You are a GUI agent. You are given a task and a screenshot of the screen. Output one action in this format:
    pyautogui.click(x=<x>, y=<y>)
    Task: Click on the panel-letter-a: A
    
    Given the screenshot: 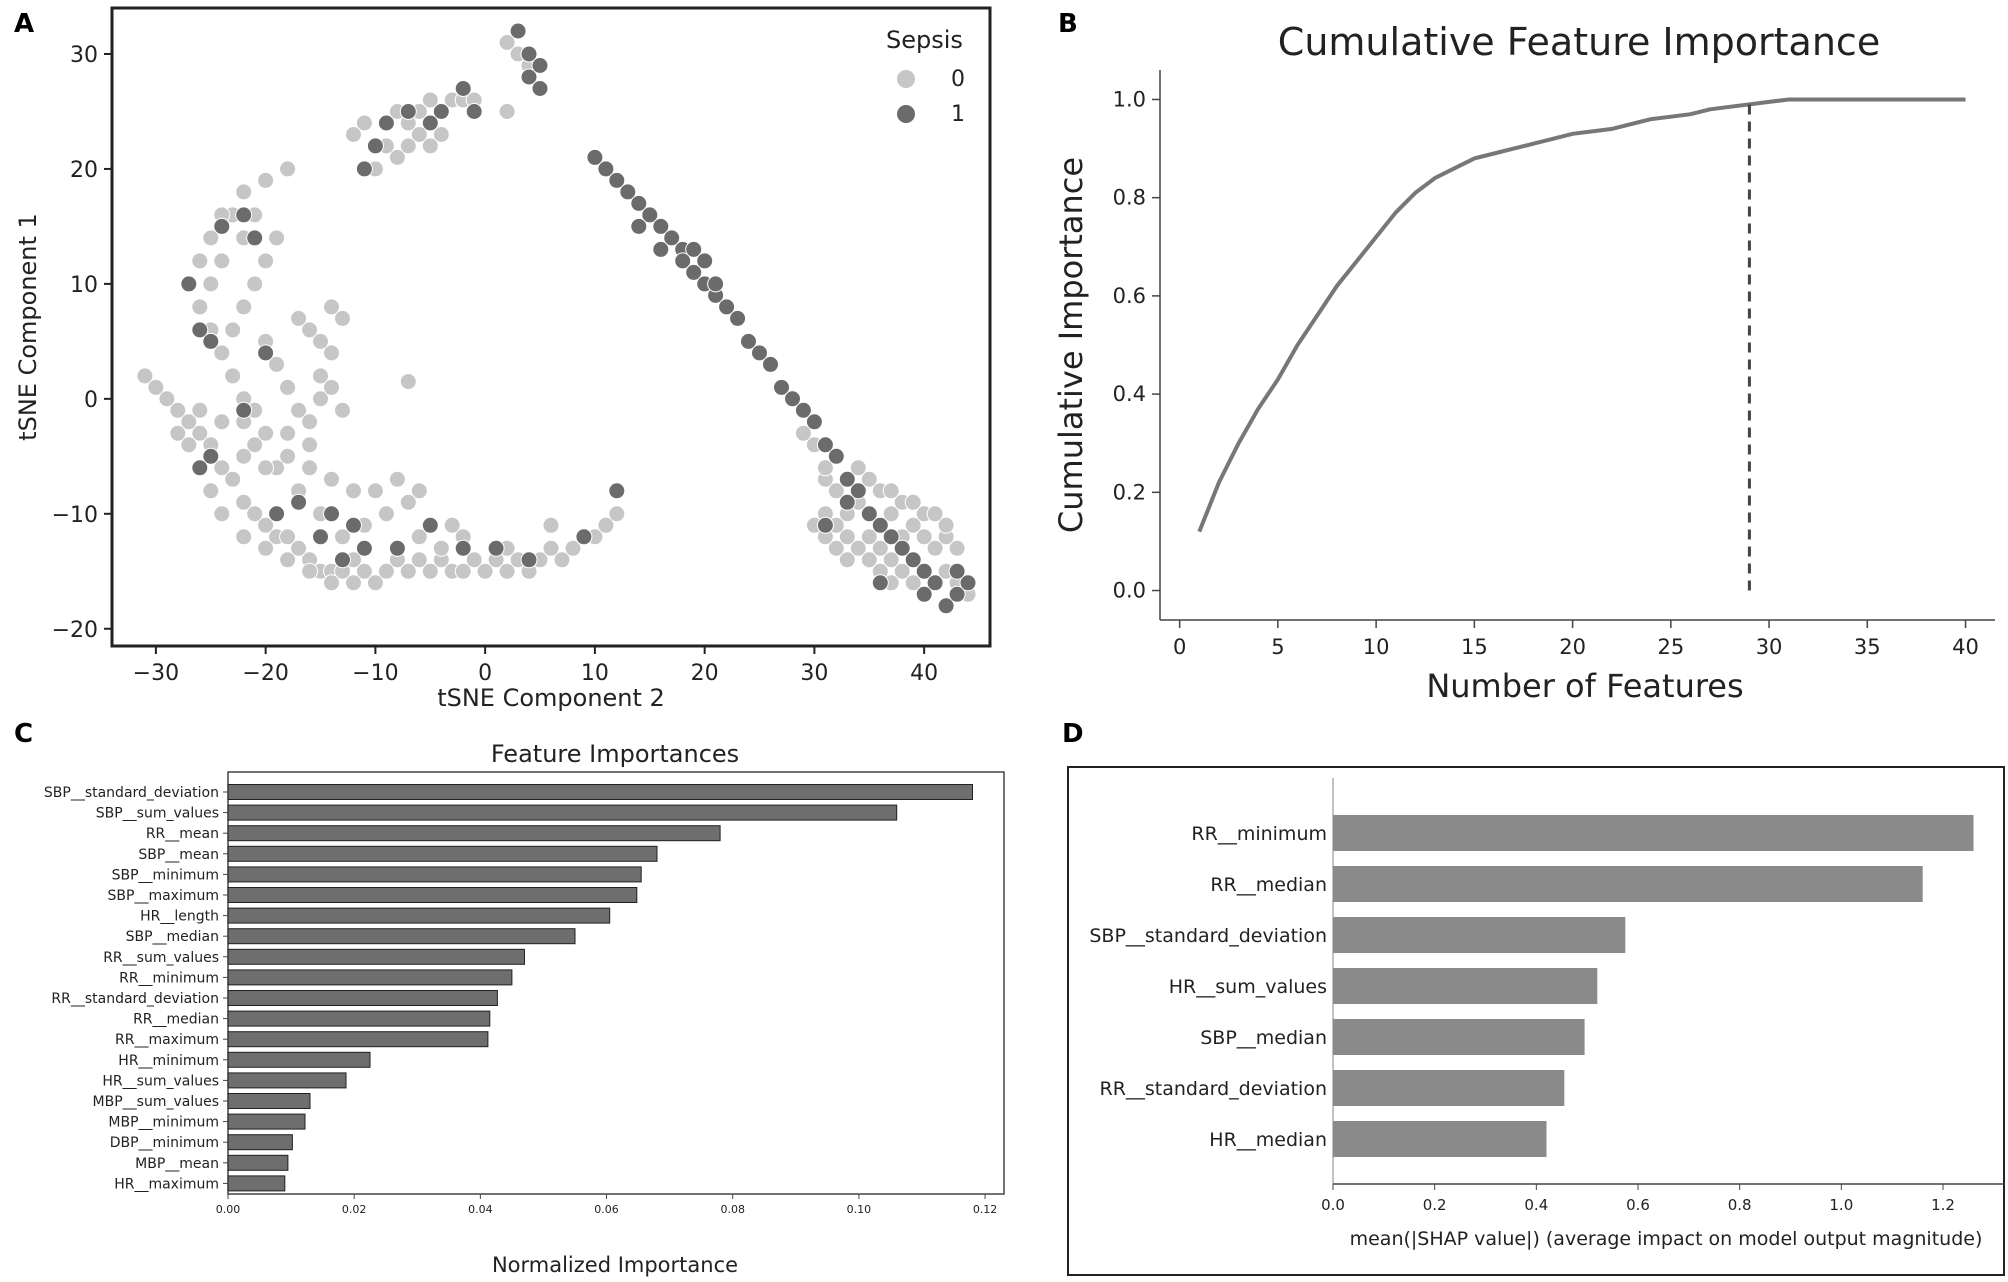 What is the action you would take?
    pyautogui.click(x=24, y=24)
    